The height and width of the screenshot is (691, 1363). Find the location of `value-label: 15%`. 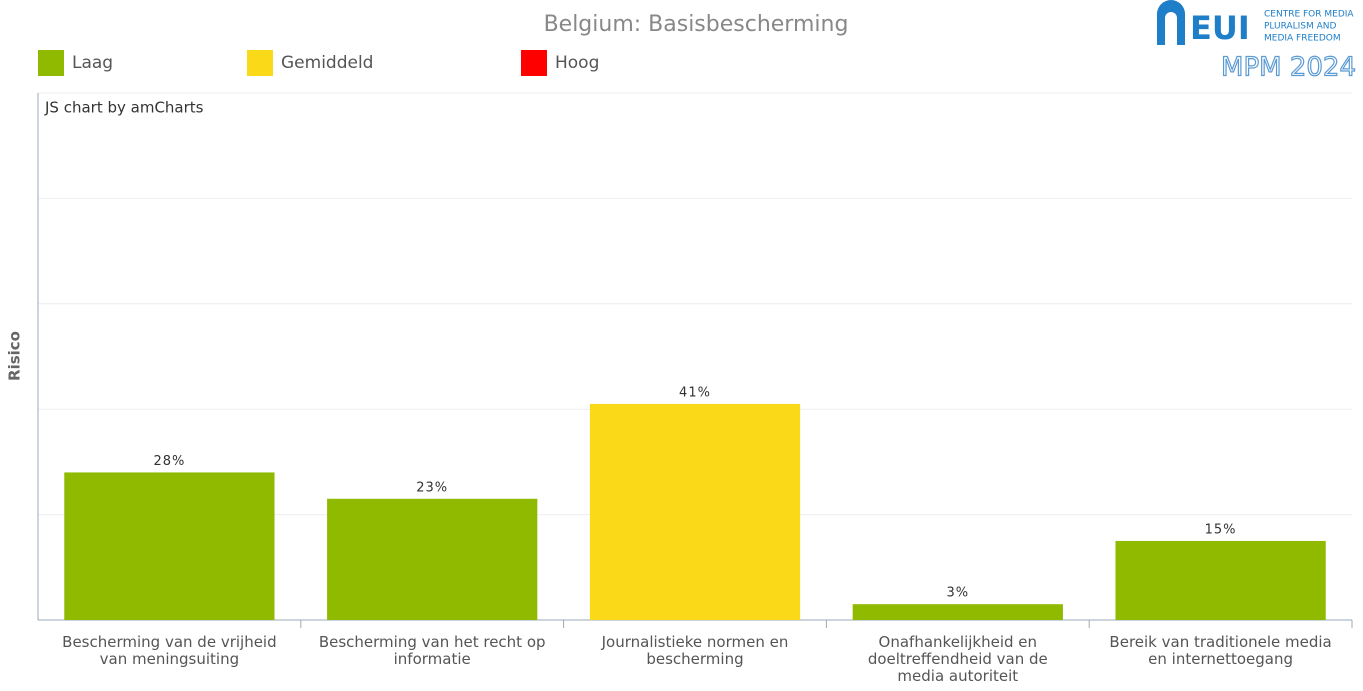

value-label: 15% is located at coordinates (1221, 529).